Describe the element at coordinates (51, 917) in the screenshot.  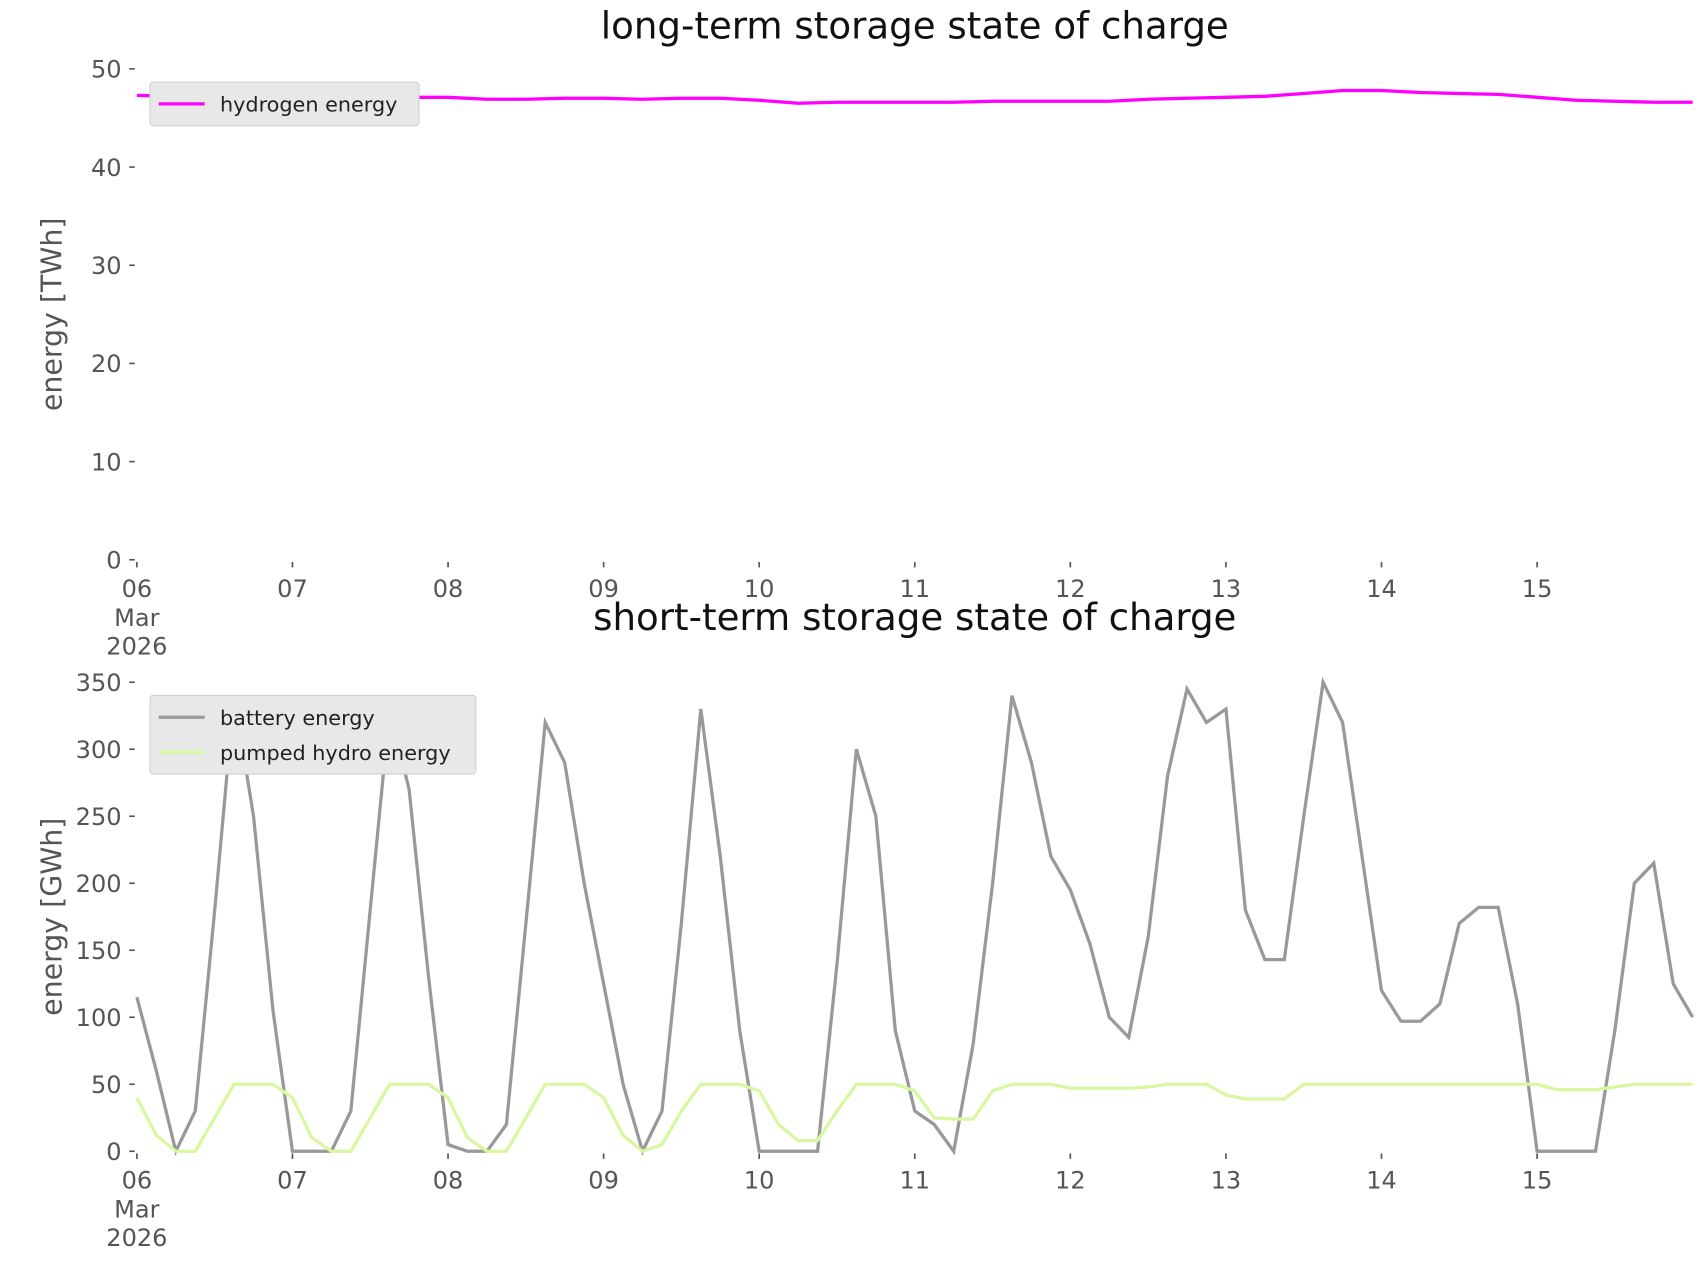
I see `y-axis-label: energy [GWh]` at that location.